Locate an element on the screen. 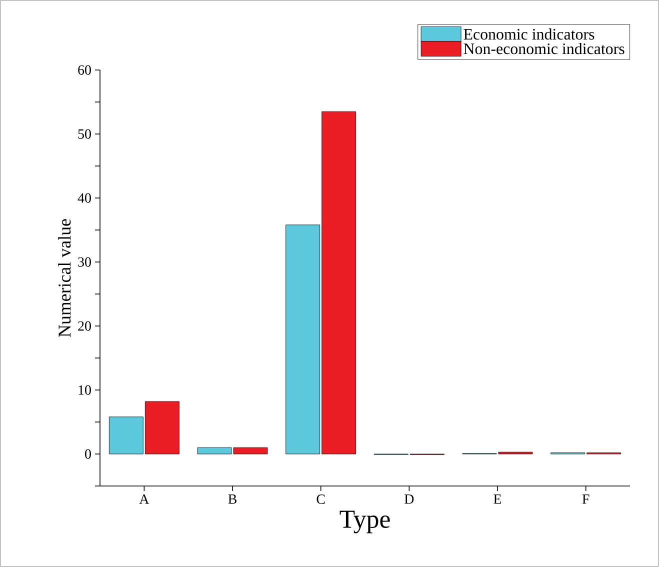 The image size is (659, 567). x-tick-label: C is located at coordinates (320, 499).